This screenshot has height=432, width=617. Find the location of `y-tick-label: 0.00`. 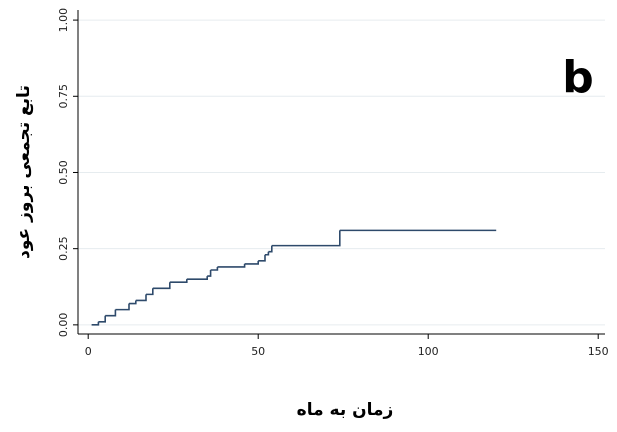

y-tick-label: 0.00 is located at coordinates (63, 325).